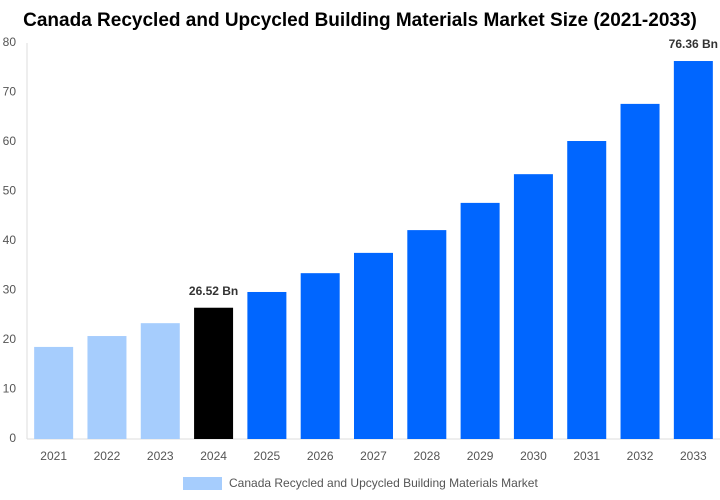 This screenshot has width=720, height=500. What do you see at coordinates (107, 456) in the screenshot?
I see `x-tick-label: 2022` at bounding box center [107, 456].